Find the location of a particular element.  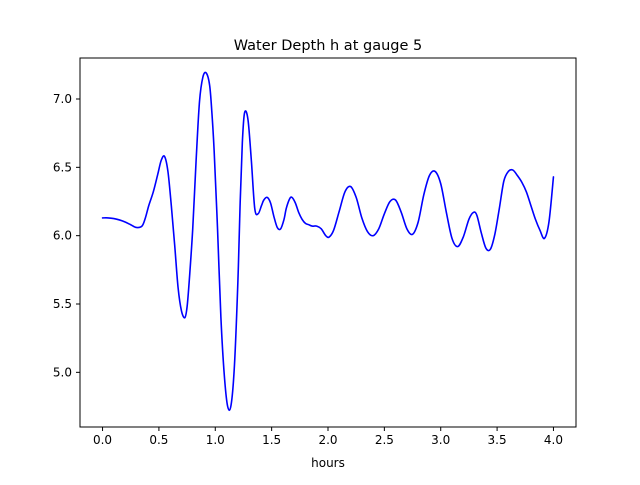

x-tick-label: 2.0 is located at coordinates (327, 440).